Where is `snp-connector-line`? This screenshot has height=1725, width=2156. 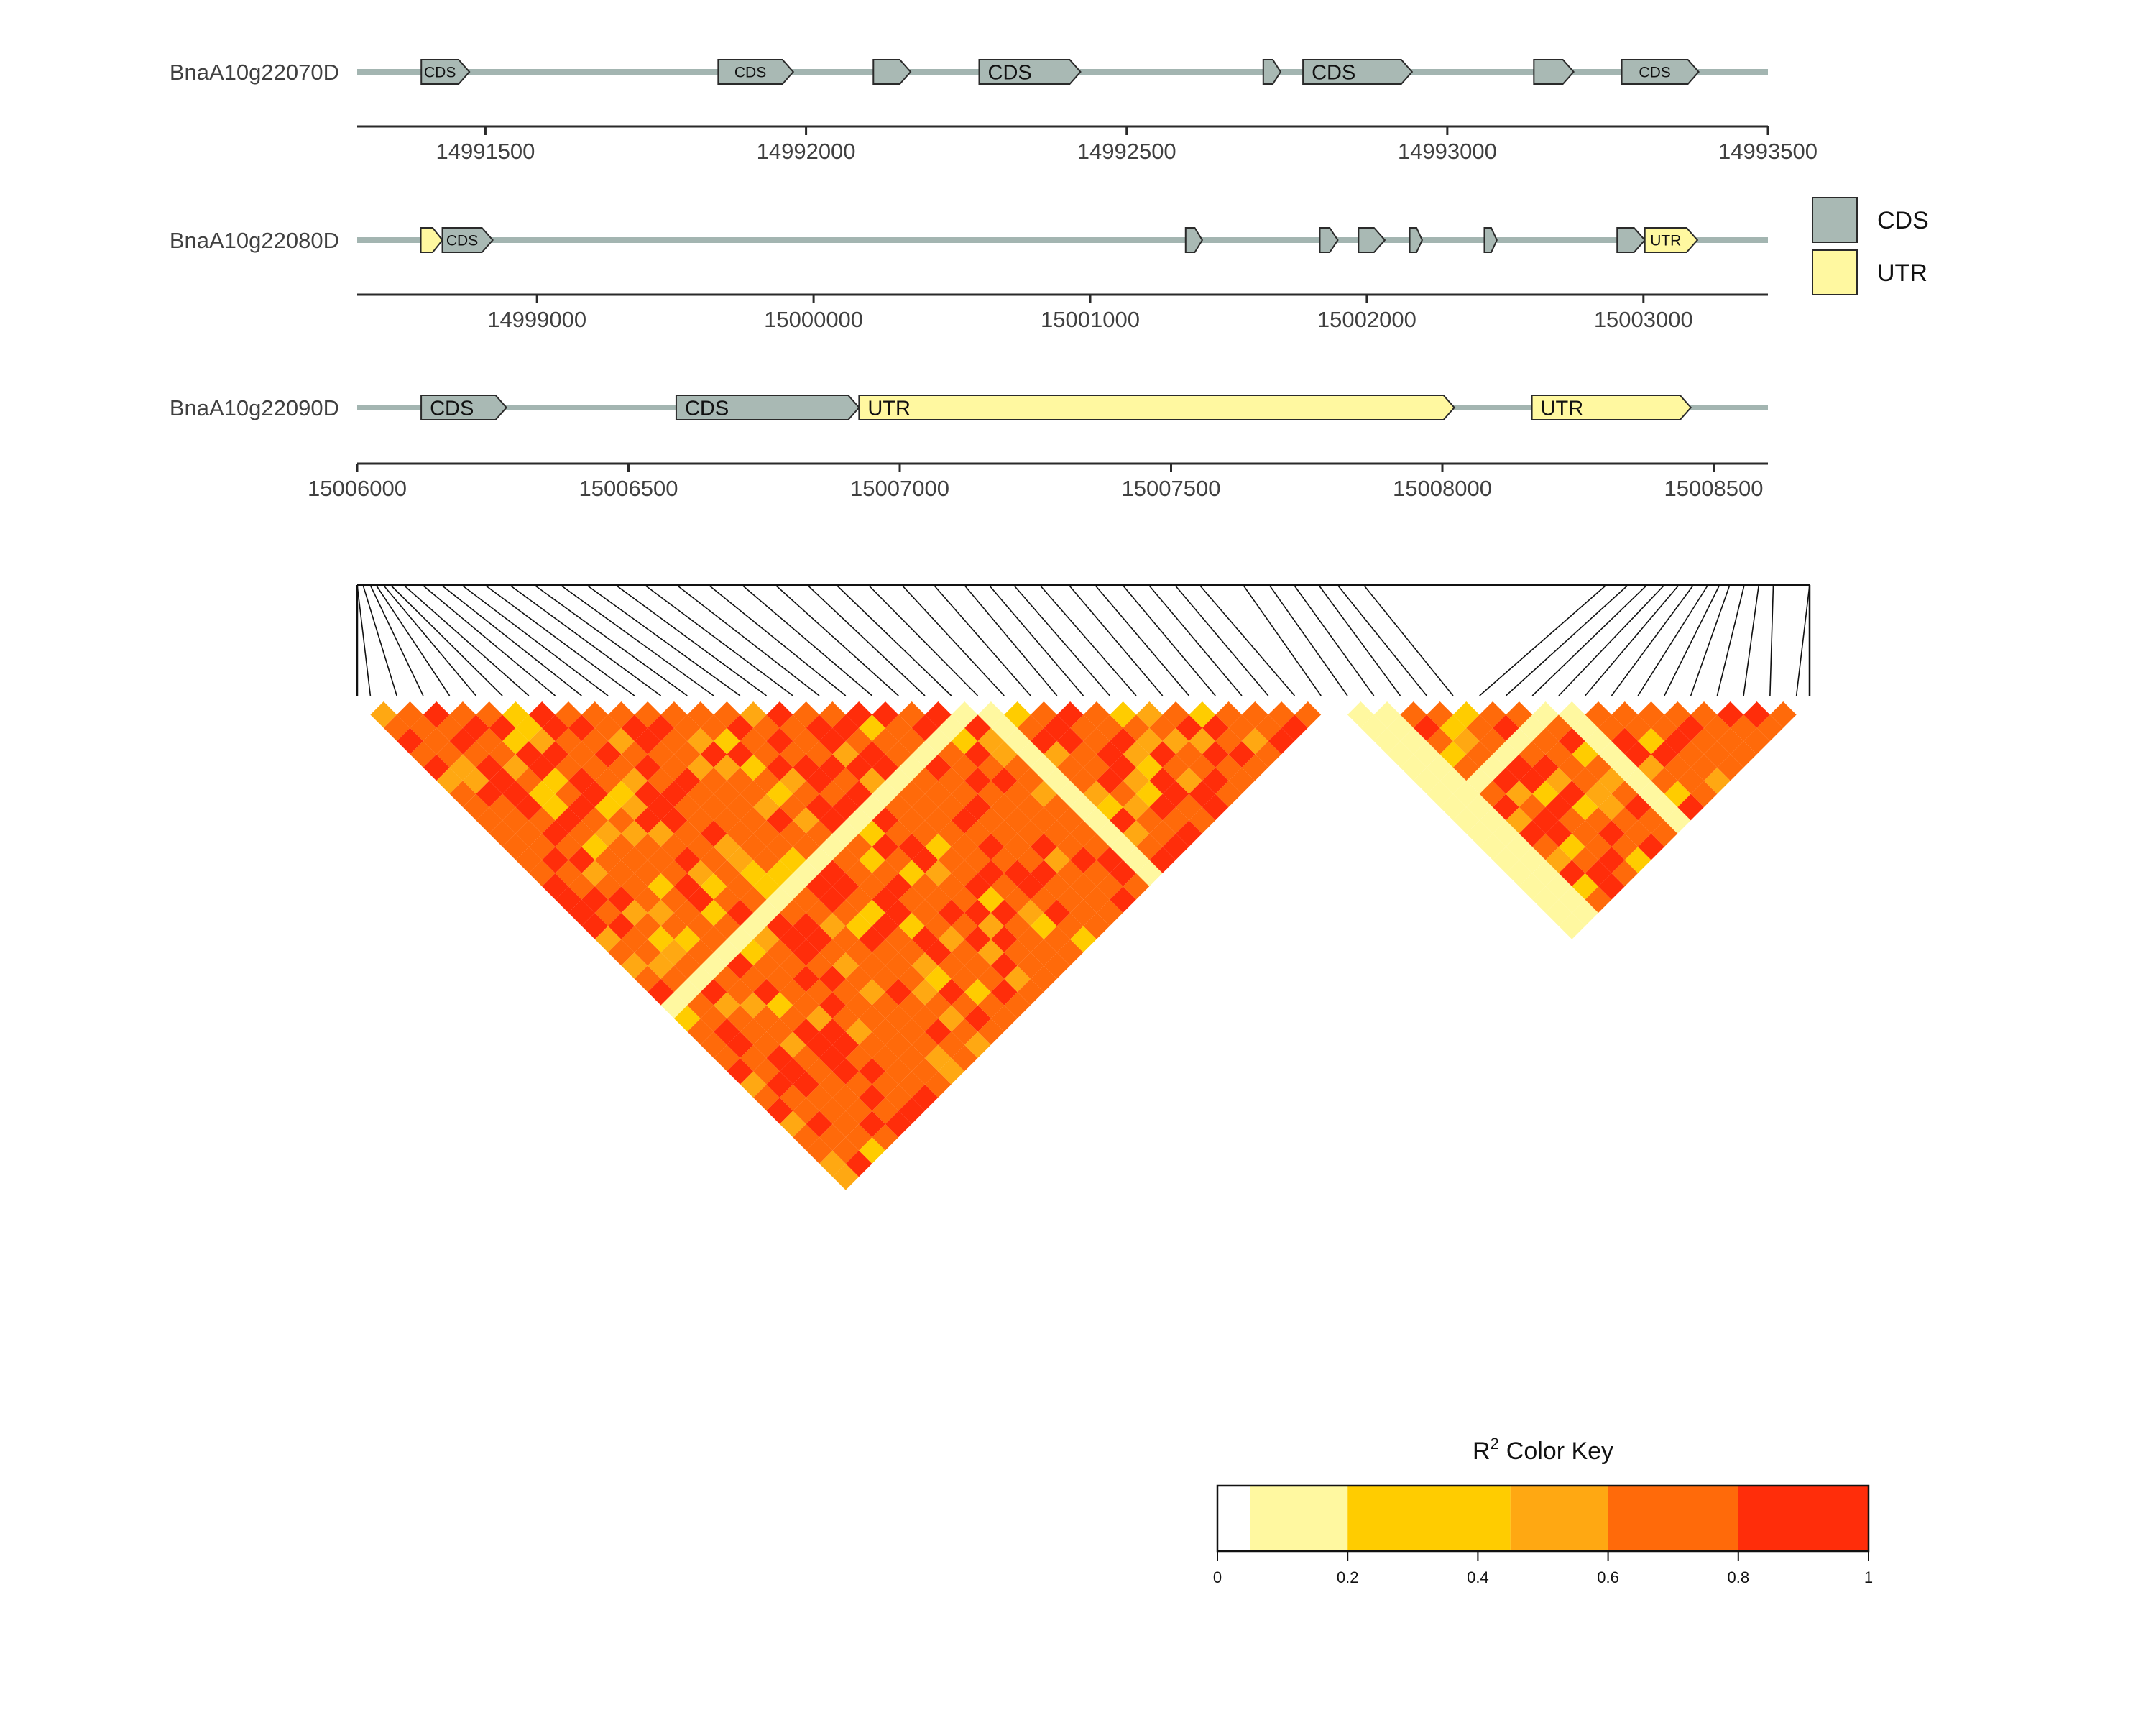 snp-connector-line is located at coordinates (1772, 640).